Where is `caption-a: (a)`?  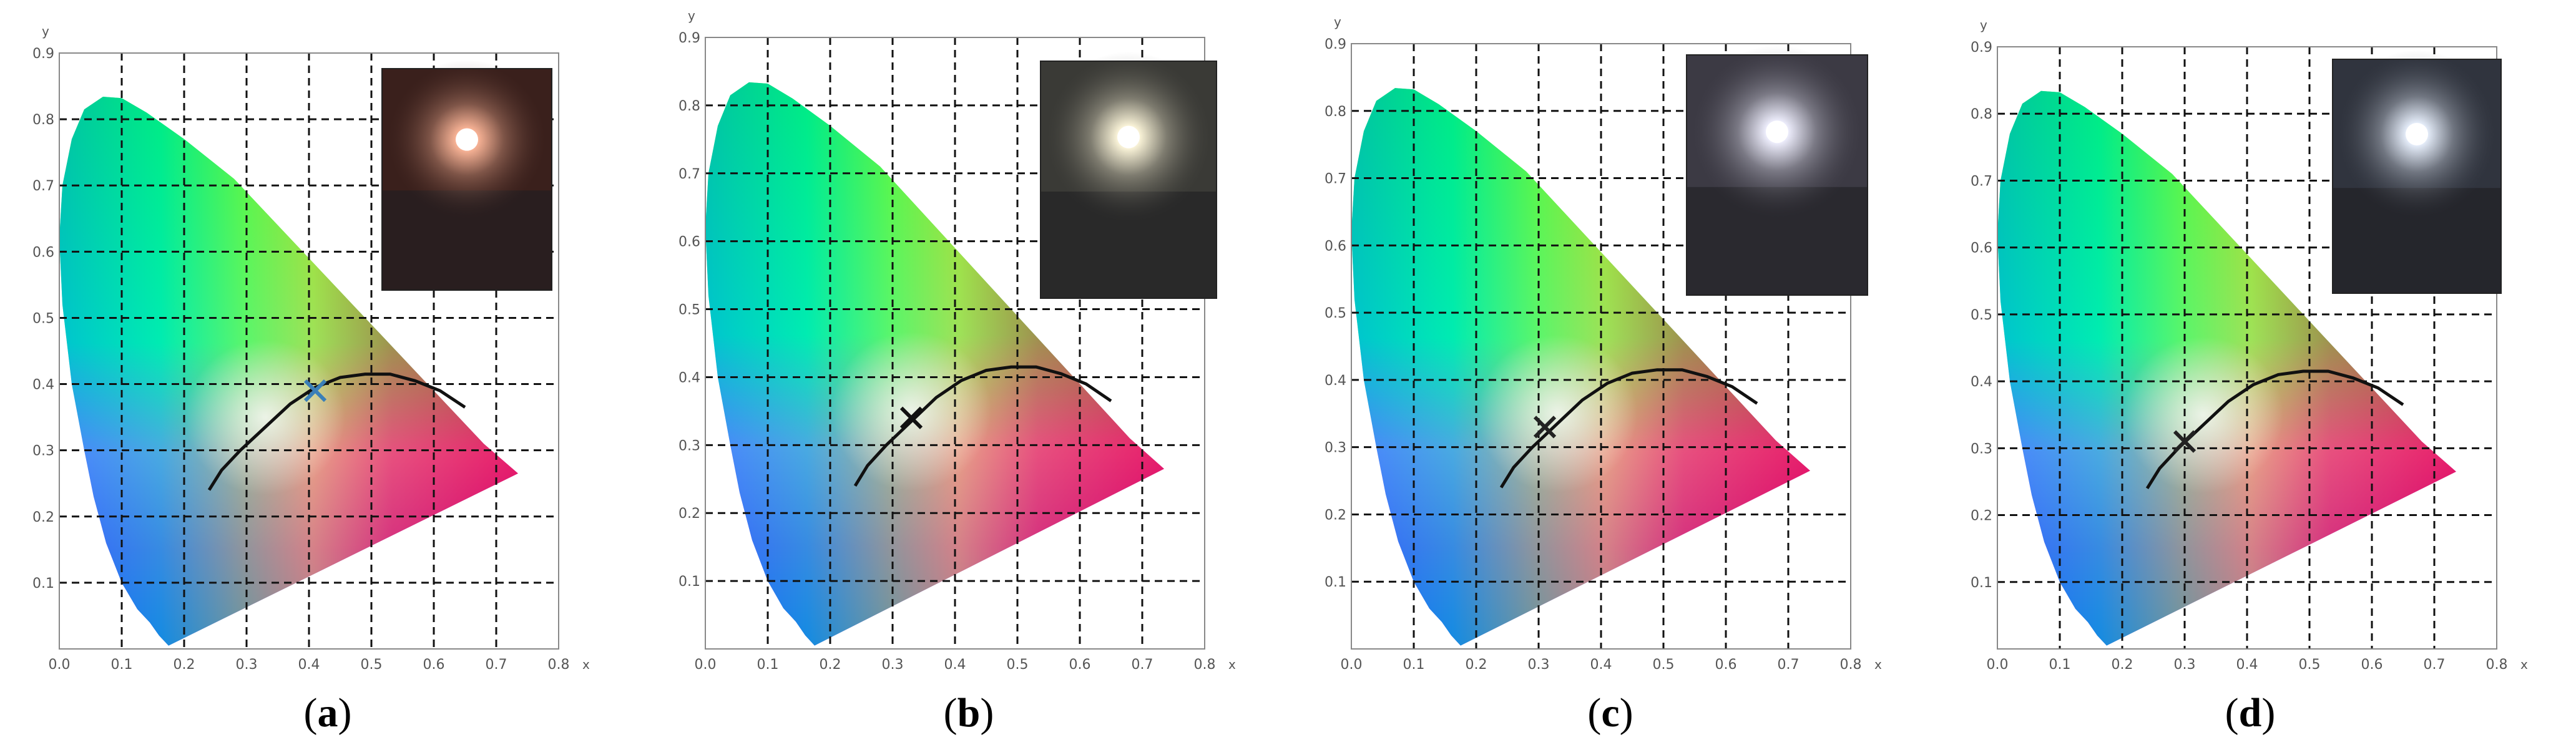 caption-a: (a) is located at coordinates (327, 713).